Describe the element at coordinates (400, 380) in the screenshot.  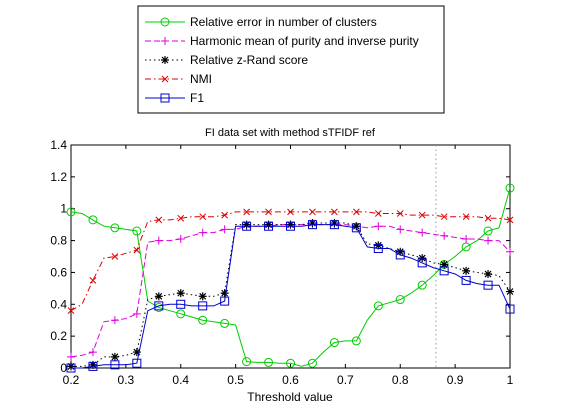
I see `x-tick-label: 0.8` at that location.